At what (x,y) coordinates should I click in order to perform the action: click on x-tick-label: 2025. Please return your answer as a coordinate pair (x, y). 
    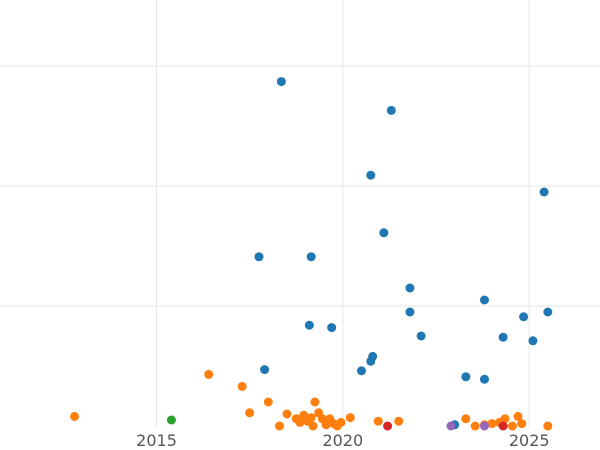
    Looking at the image, I should click on (529, 440).